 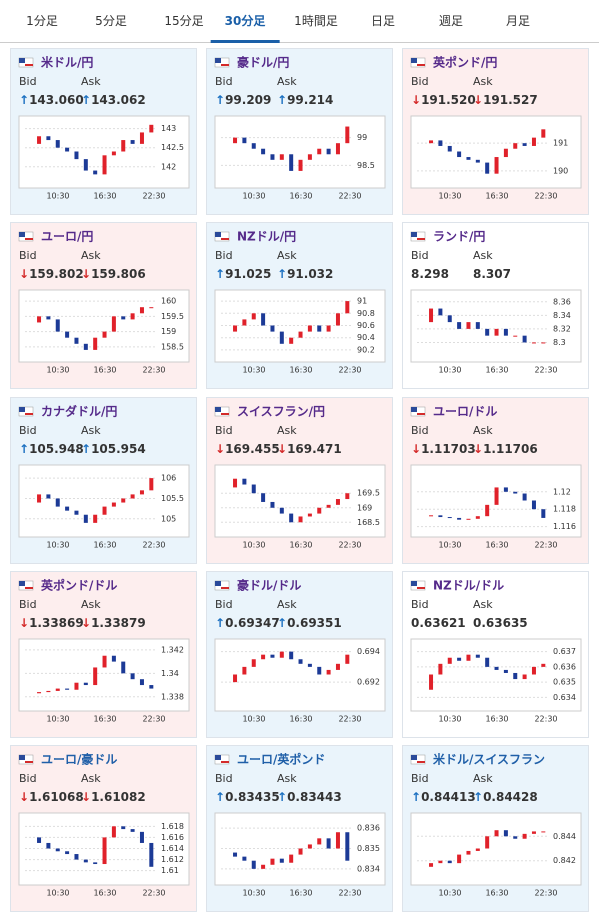 What do you see at coordinates (91, 255) in the screenshot?
I see `ask-label: Ask` at bounding box center [91, 255].